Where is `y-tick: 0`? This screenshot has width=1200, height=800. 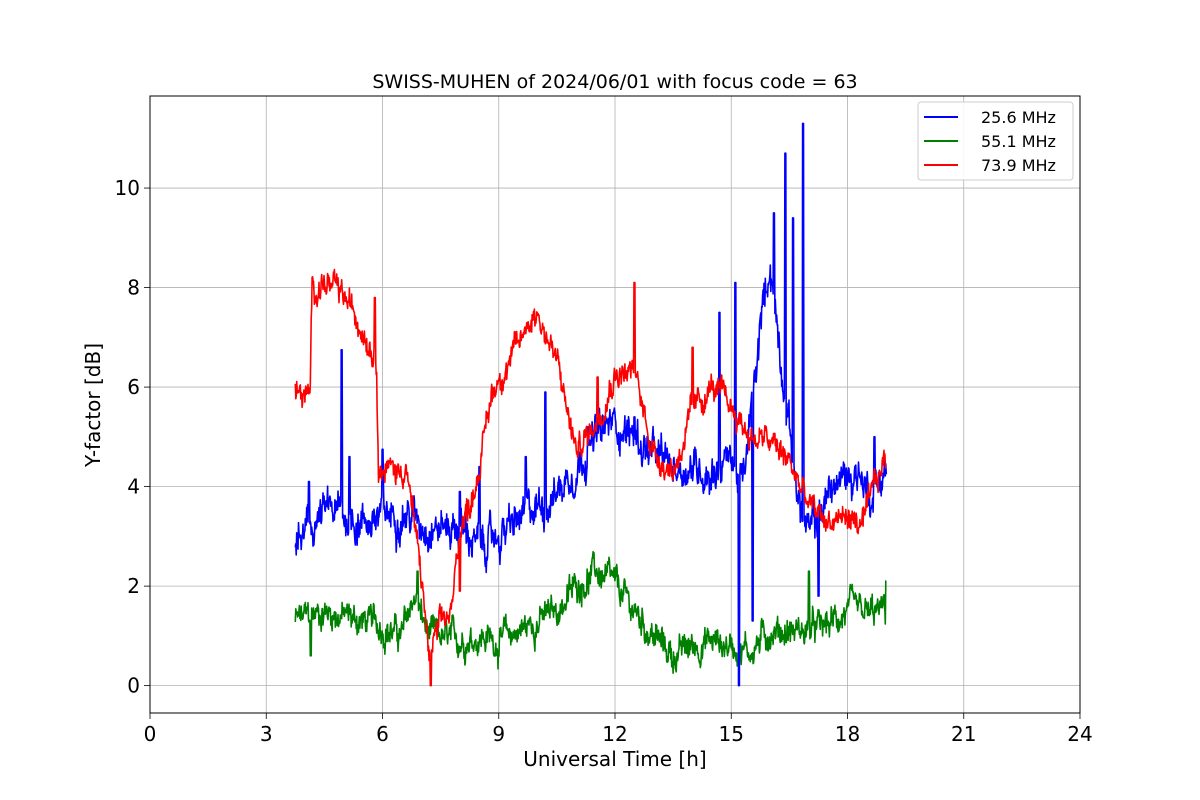 y-tick: 0 is located at coordinates (138, 686).